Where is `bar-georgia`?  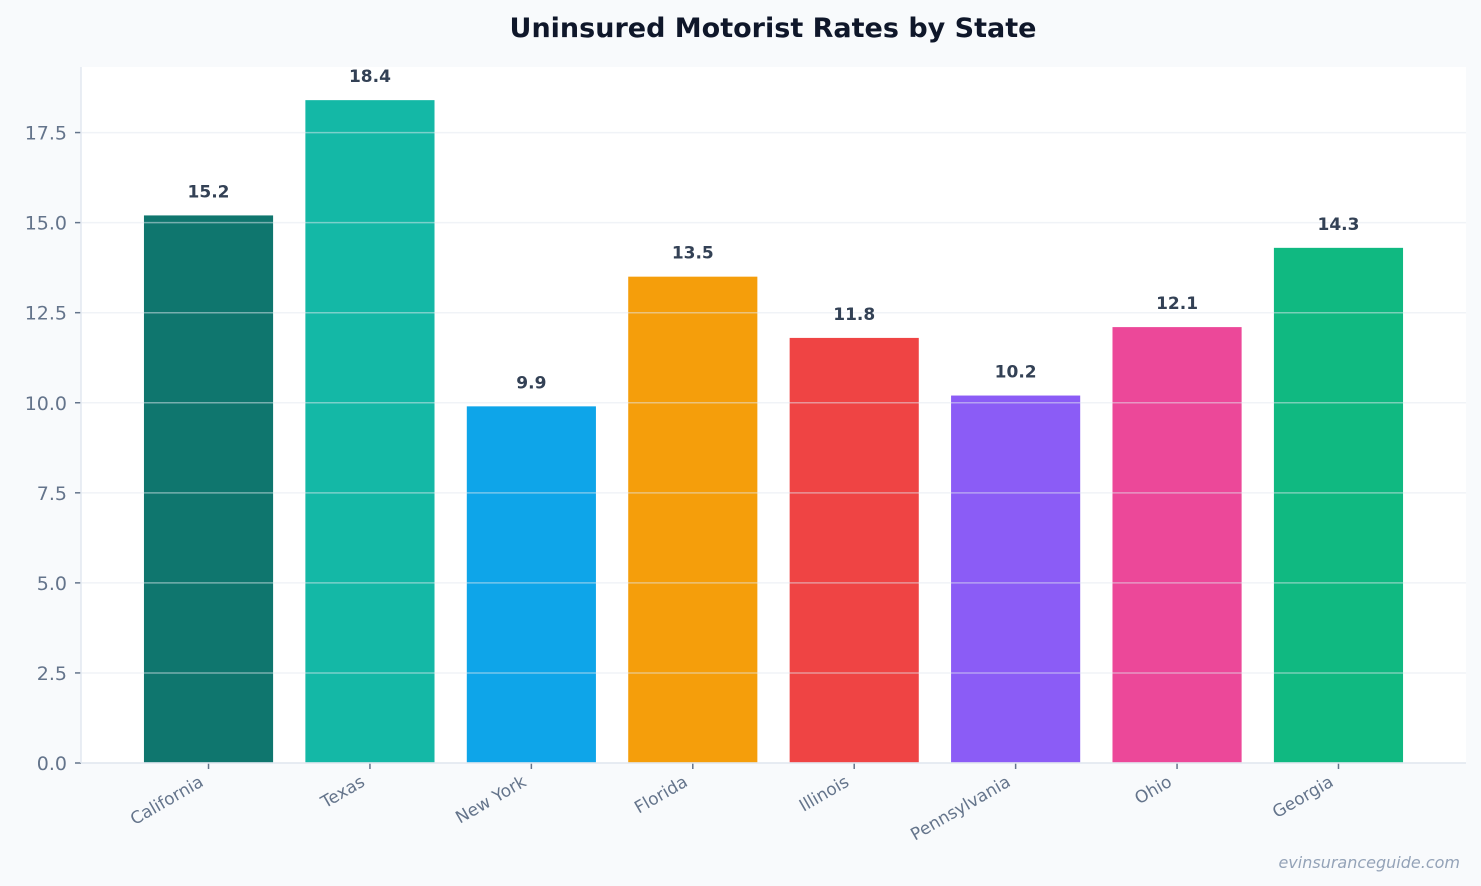
bar-georgia is located at coordinates (1338, 505).